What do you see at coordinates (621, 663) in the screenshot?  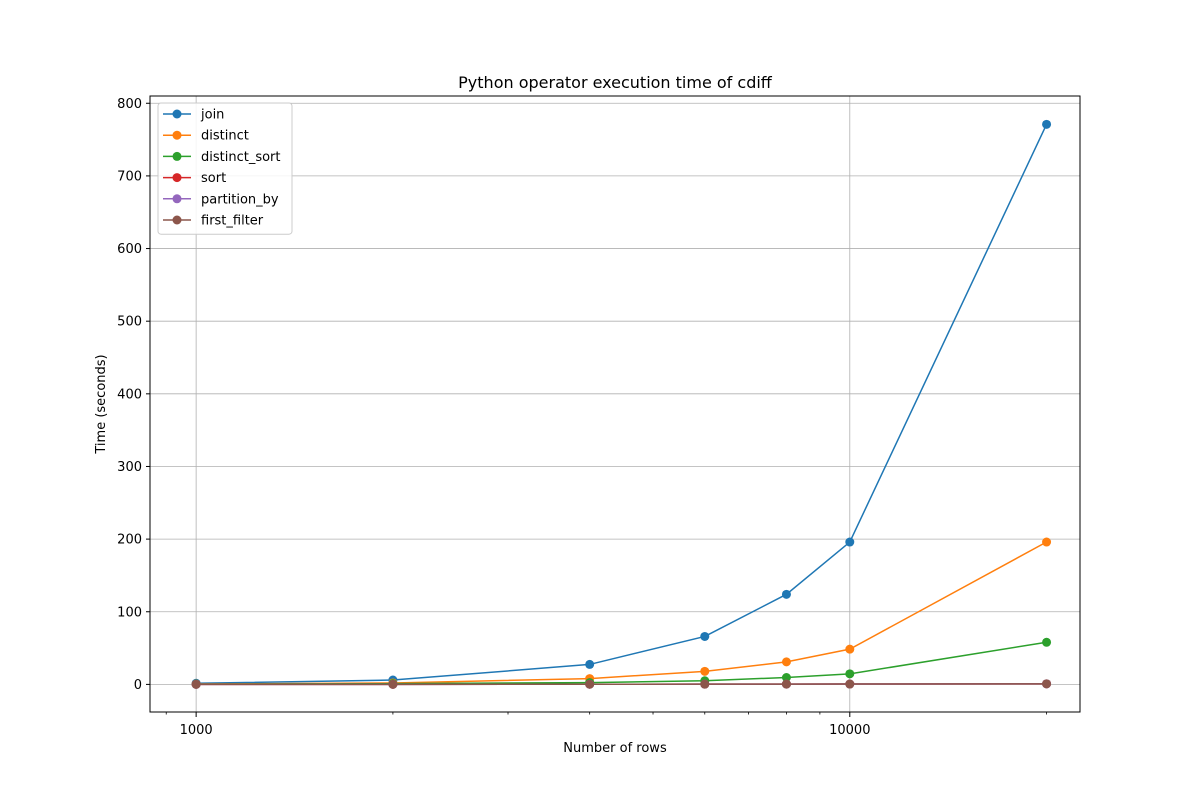 I see `series-line-distinct_sort` at bounding box center [621, 663].